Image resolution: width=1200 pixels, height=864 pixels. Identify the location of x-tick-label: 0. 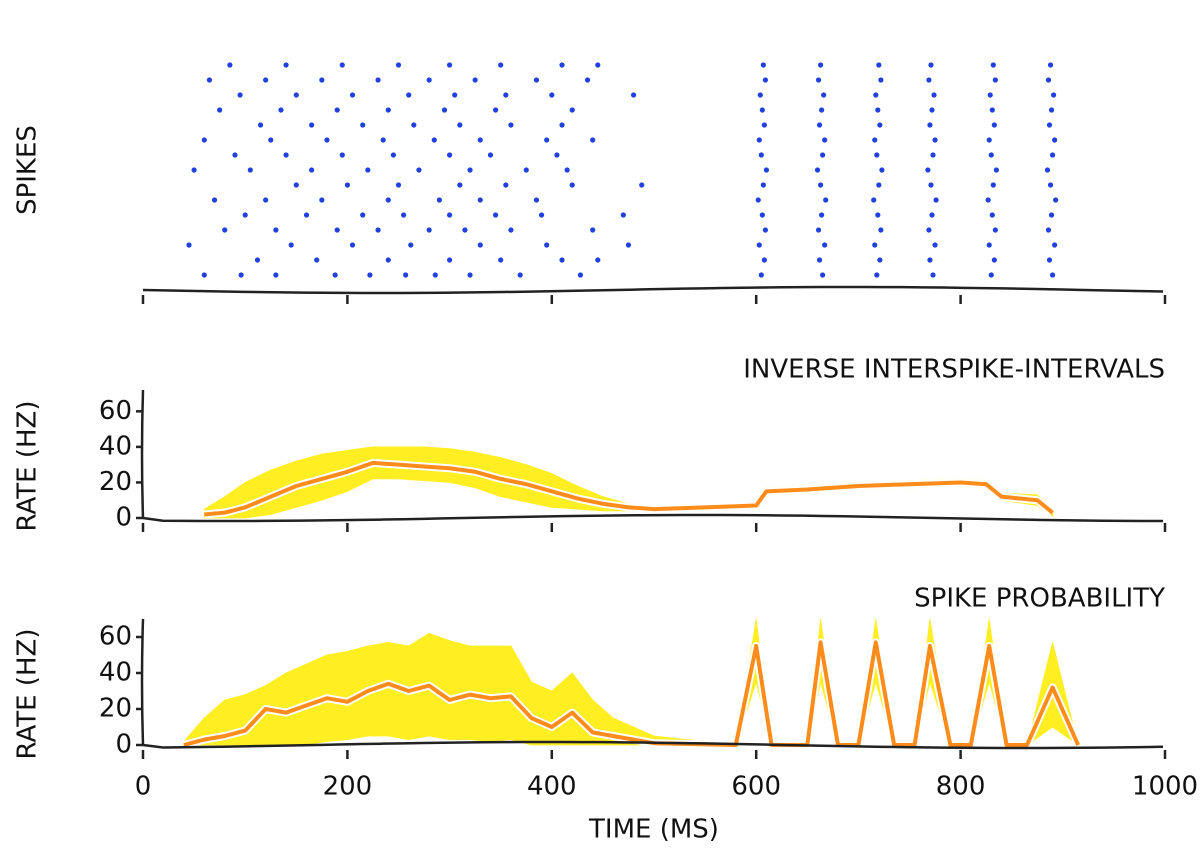
(143, 787).